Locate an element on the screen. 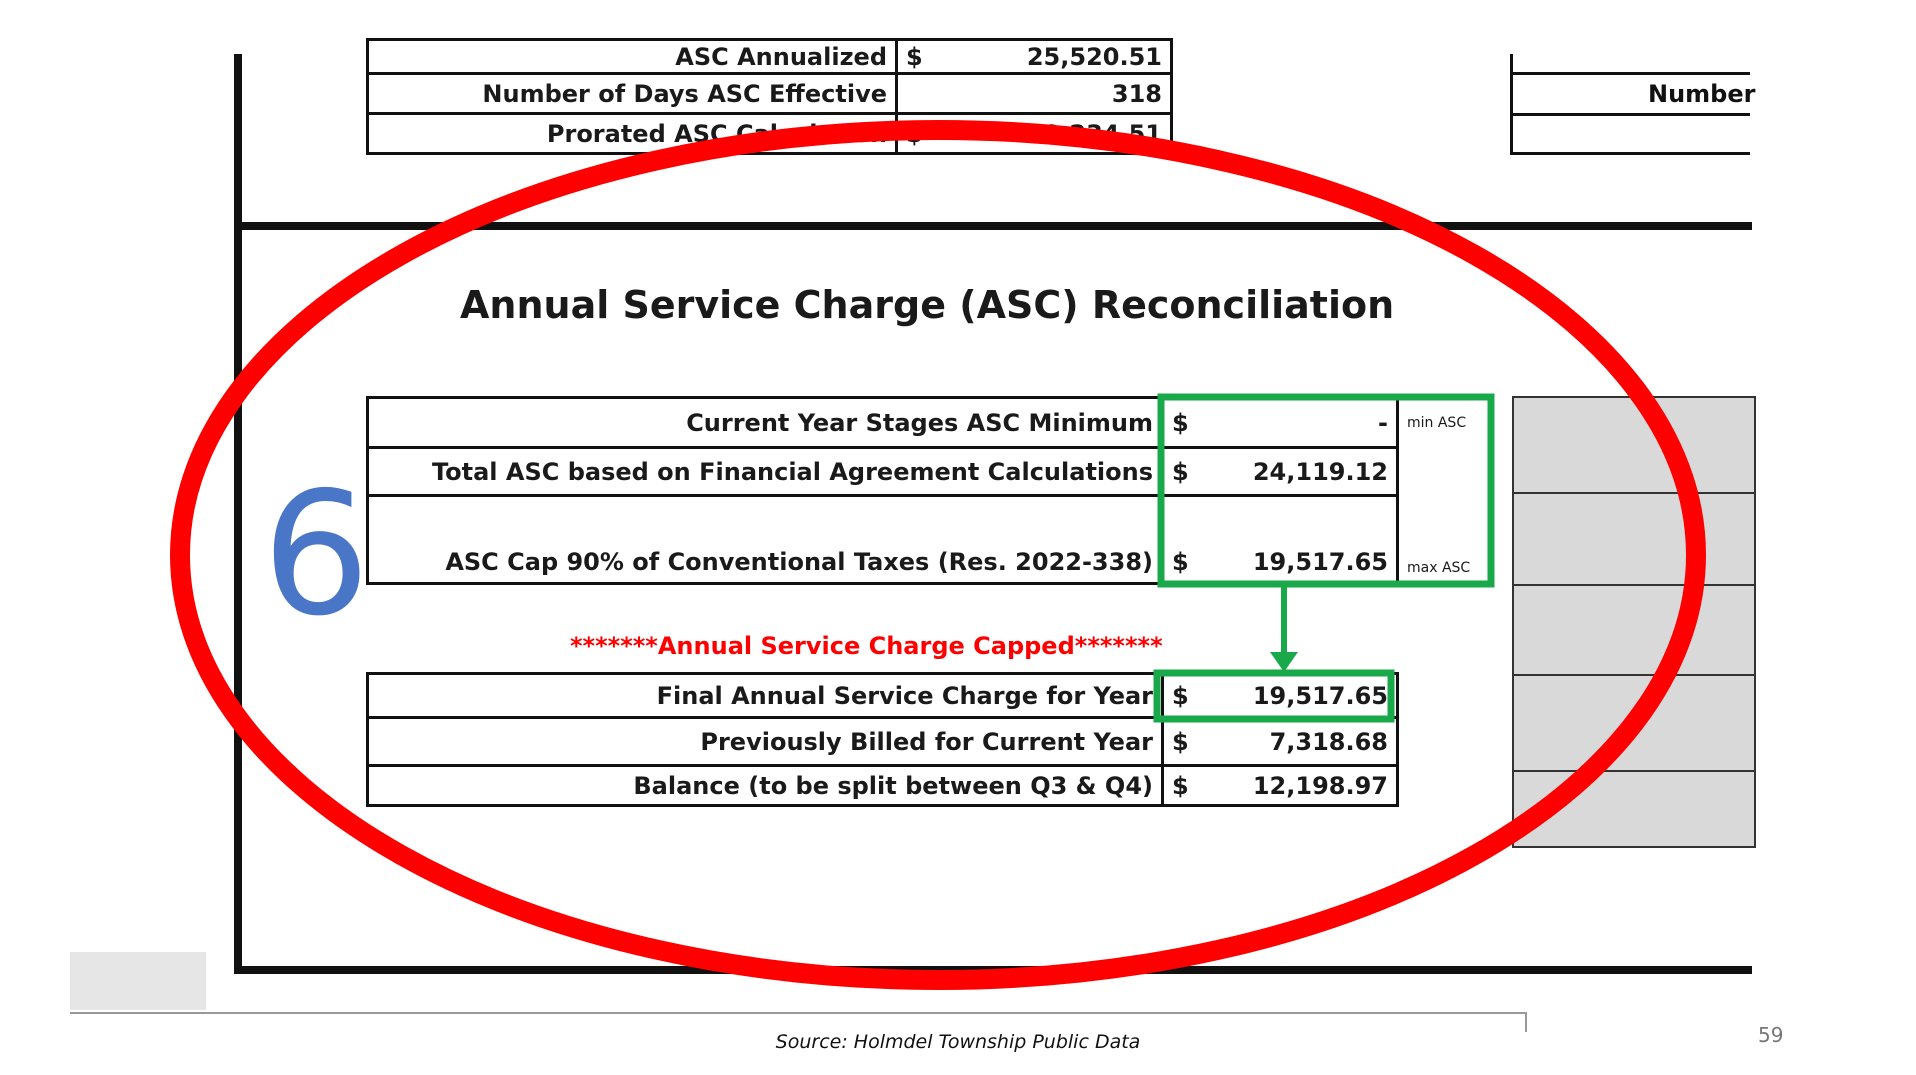  green-arrow-head is located at coordinates (1284, 662).